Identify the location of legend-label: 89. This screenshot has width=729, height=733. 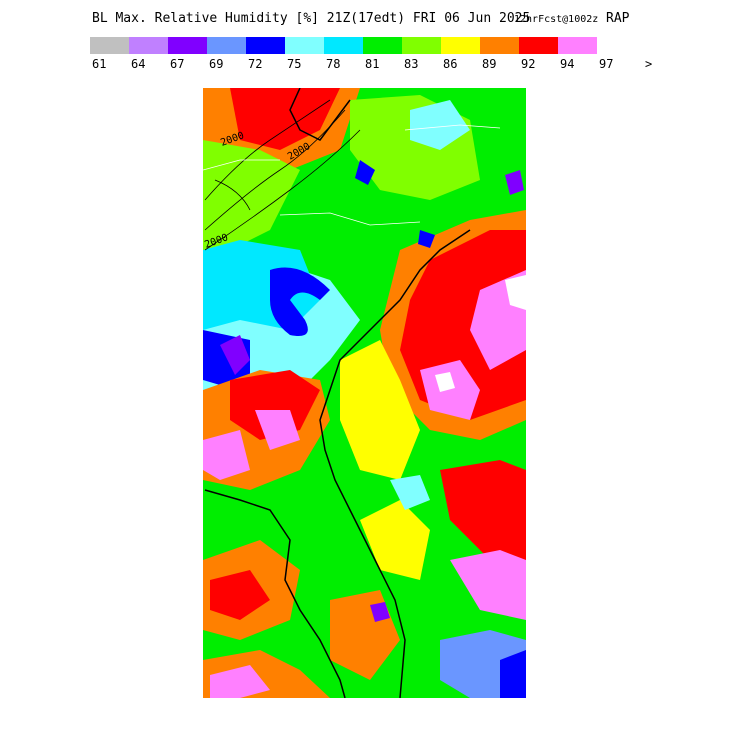
(489, 64).